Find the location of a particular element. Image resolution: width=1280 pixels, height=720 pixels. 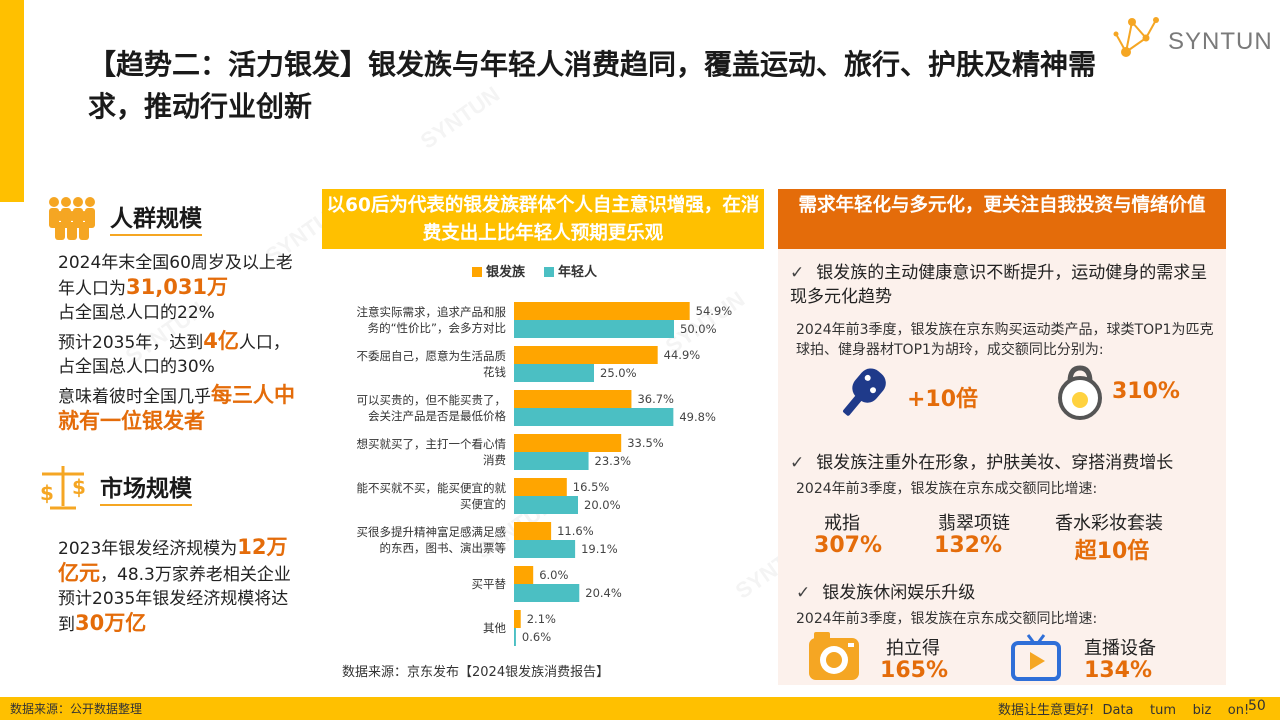

instant-camera-icon is located at coordinates (834, 656).